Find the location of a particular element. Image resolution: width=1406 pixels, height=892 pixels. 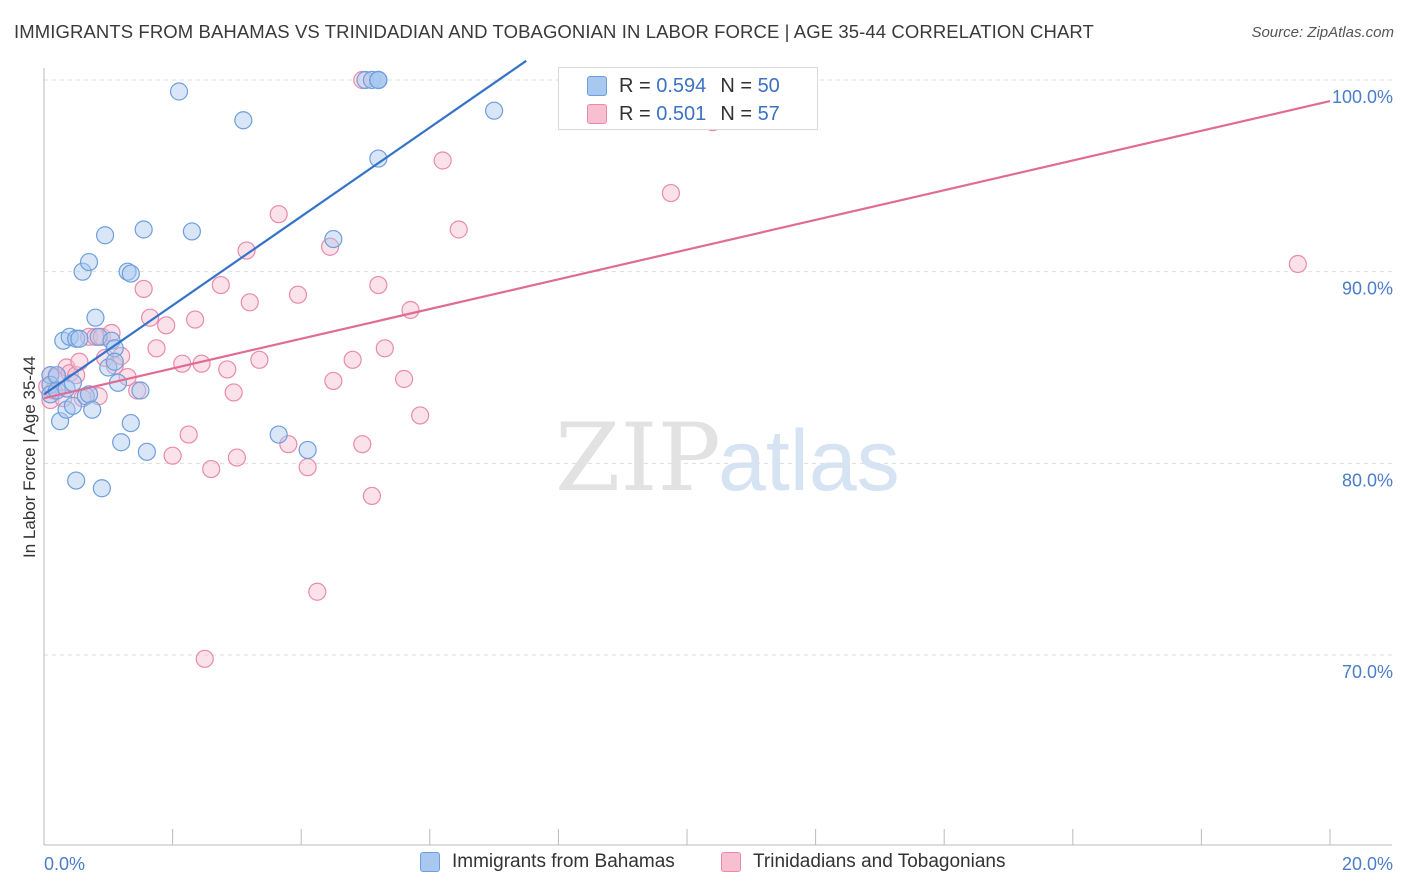

y-tick-label: 100.0% is located at coordinates (1362, 97).